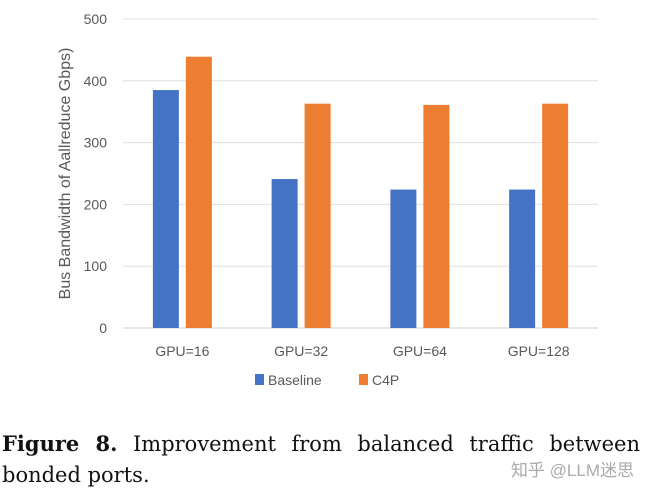 This screenshot has width=646, height=495. Describe the element at coordinates (301, 351) in the screenshot. I see `x-tick-label: GPU=32` at that location.